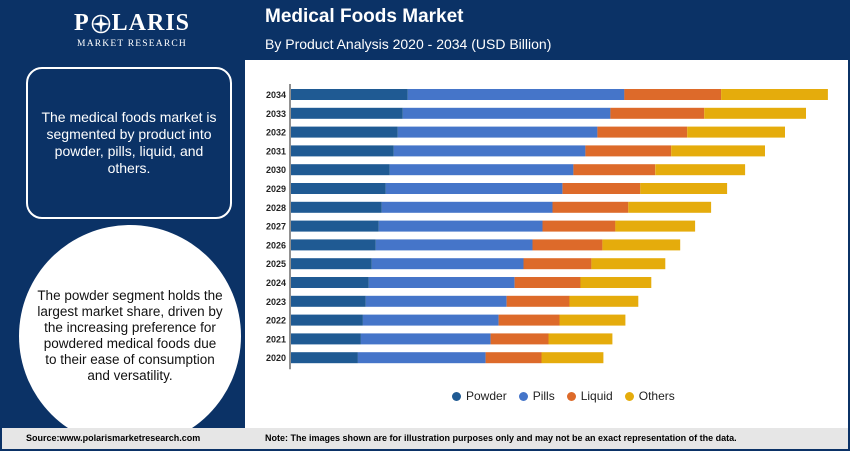  What do you see at coordinates (276, 339) in the screenshot?
I see `y-tick-label-2021: 2021` at bounding box center [276, 339].